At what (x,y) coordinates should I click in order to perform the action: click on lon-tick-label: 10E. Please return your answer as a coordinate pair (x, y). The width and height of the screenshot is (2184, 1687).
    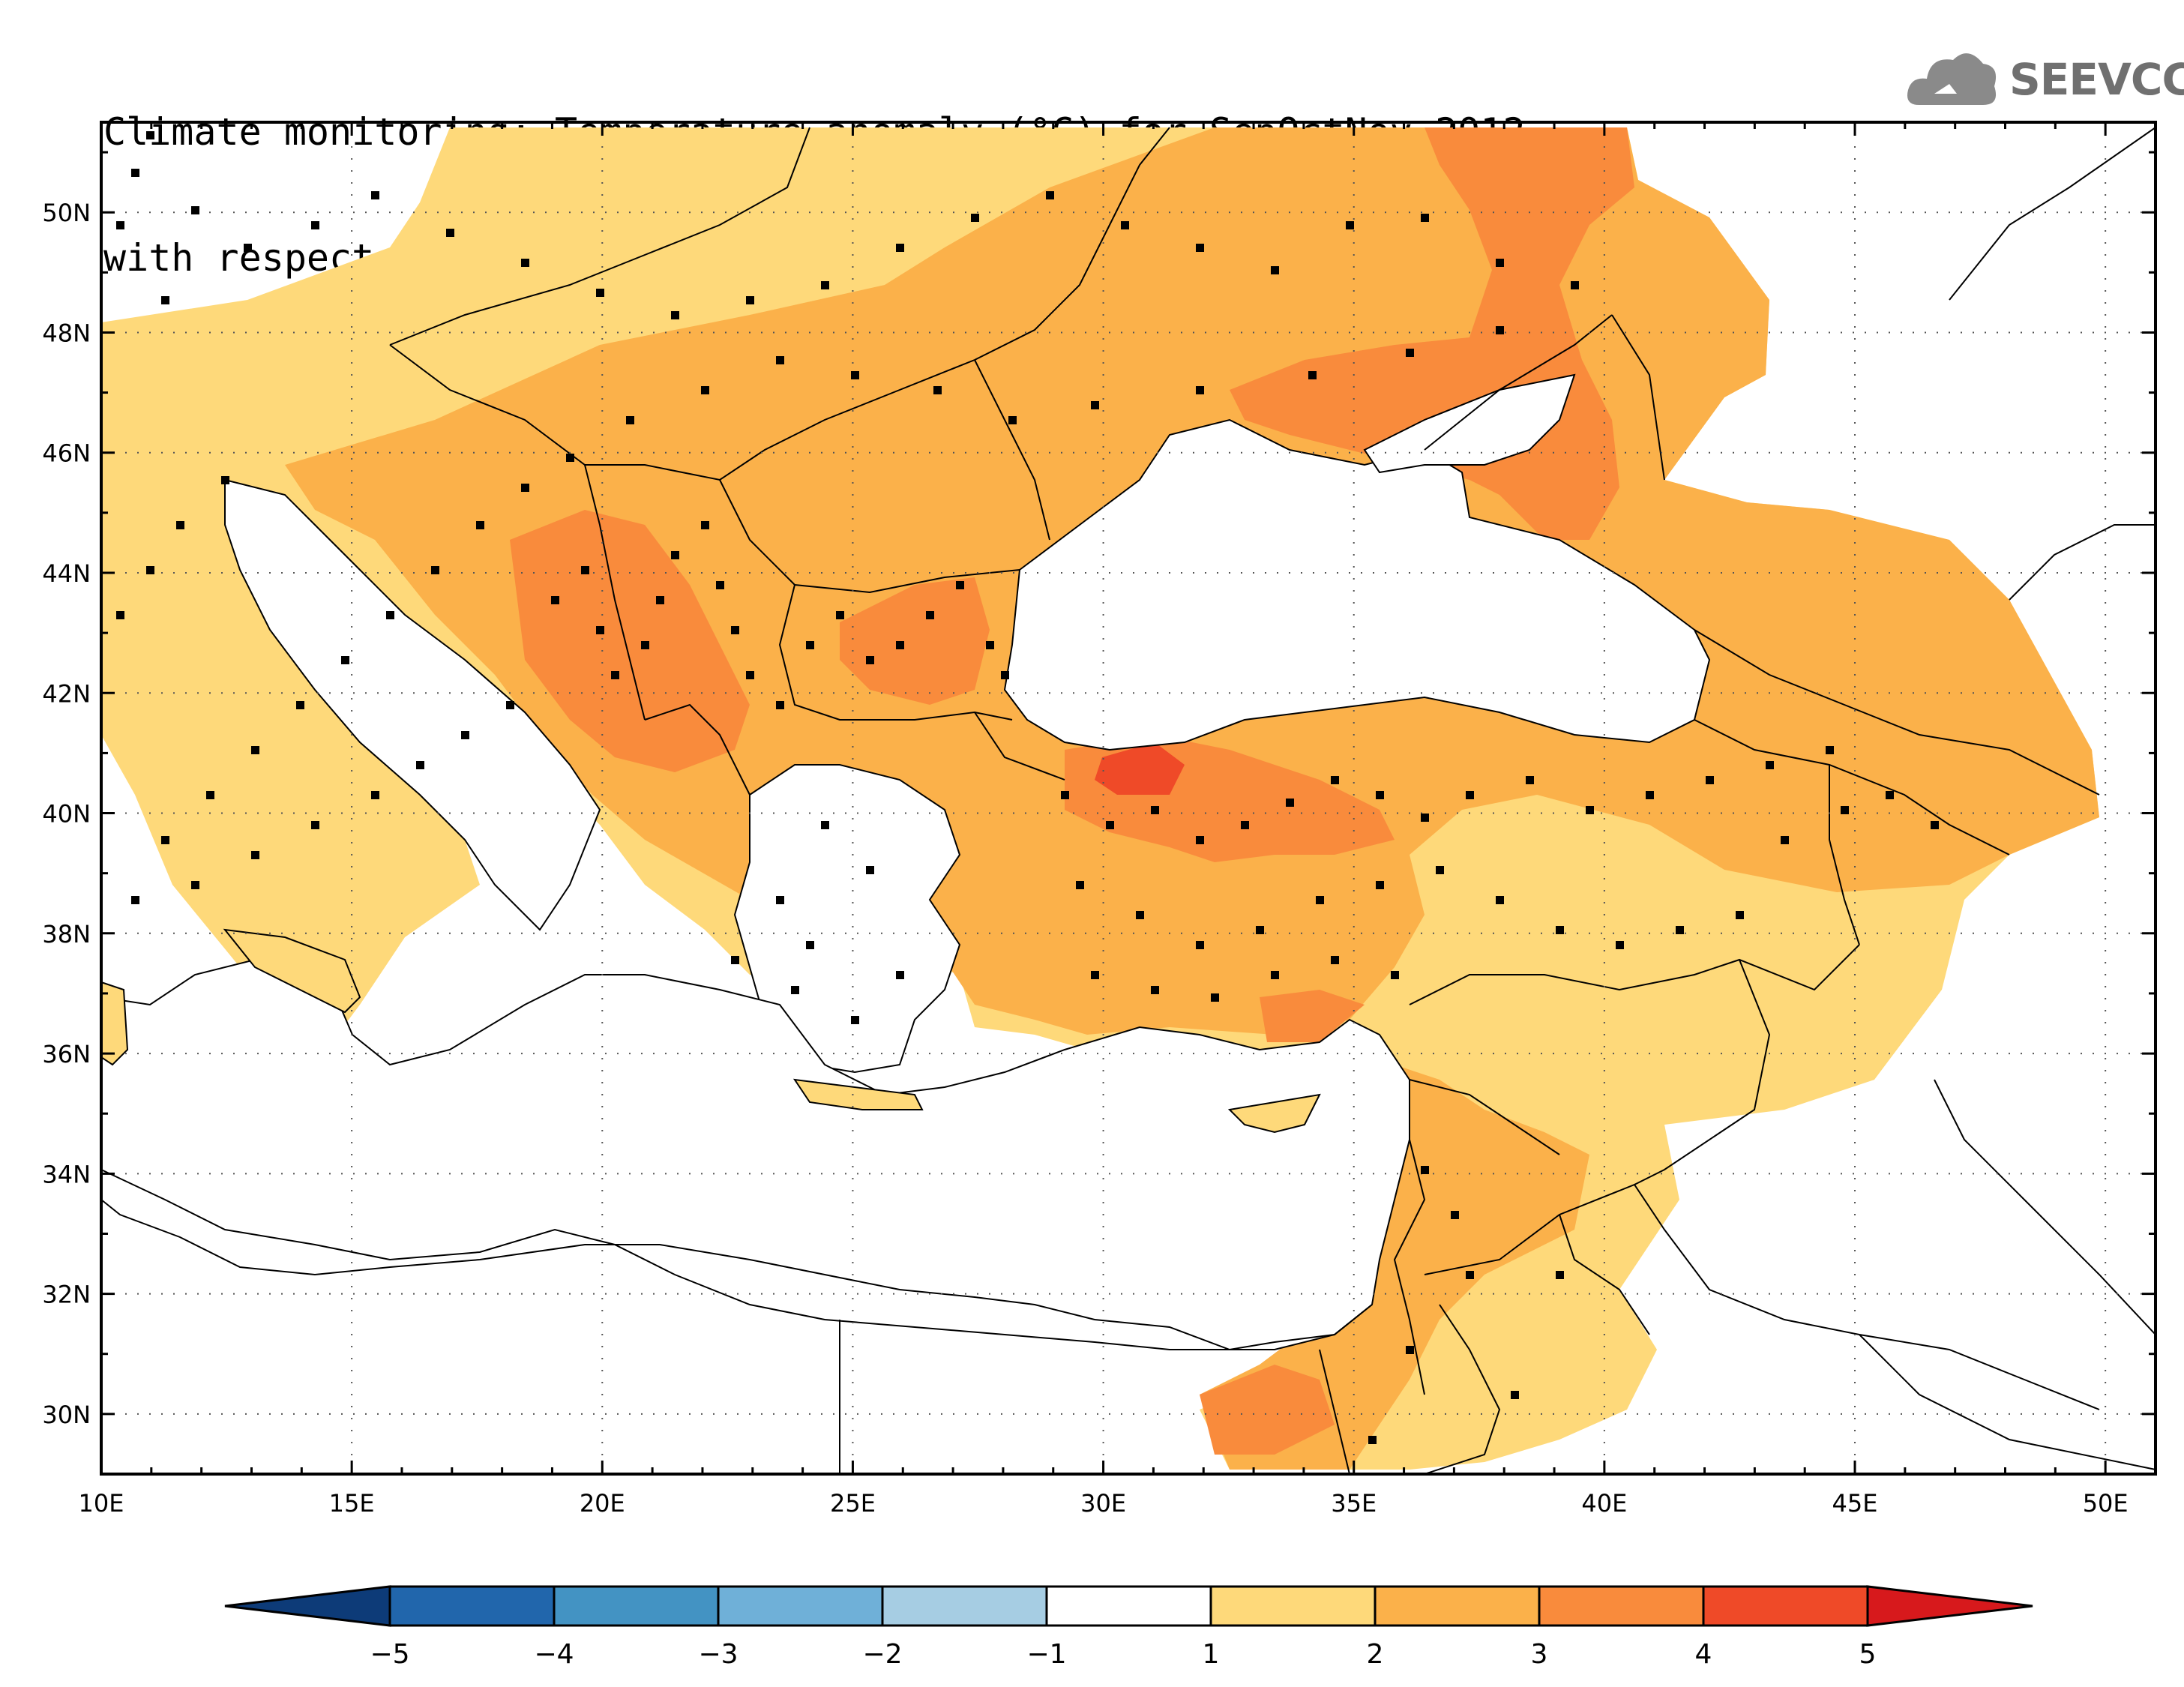
    Looking at the image, I should click on (101, 1503).